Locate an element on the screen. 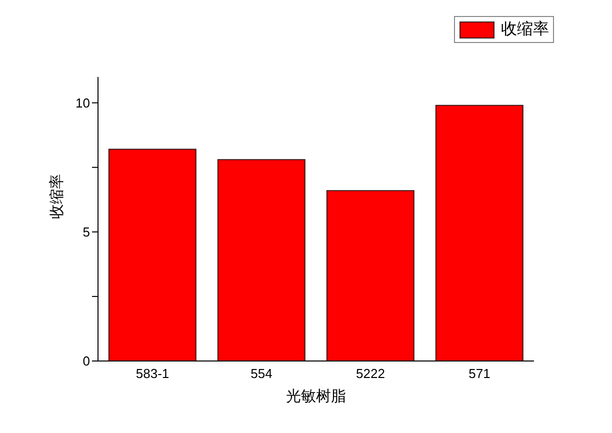 The image size is (612, 433). y-axis-title: 收缩率 is located at coordinates (57, 196).